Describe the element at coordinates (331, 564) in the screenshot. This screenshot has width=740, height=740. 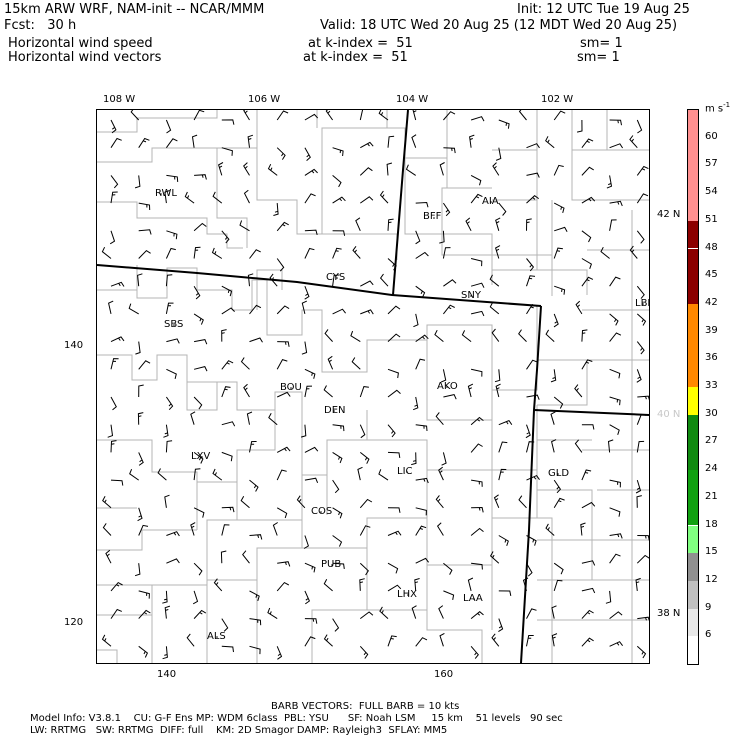
I see `station-pub: PUB` at that location.